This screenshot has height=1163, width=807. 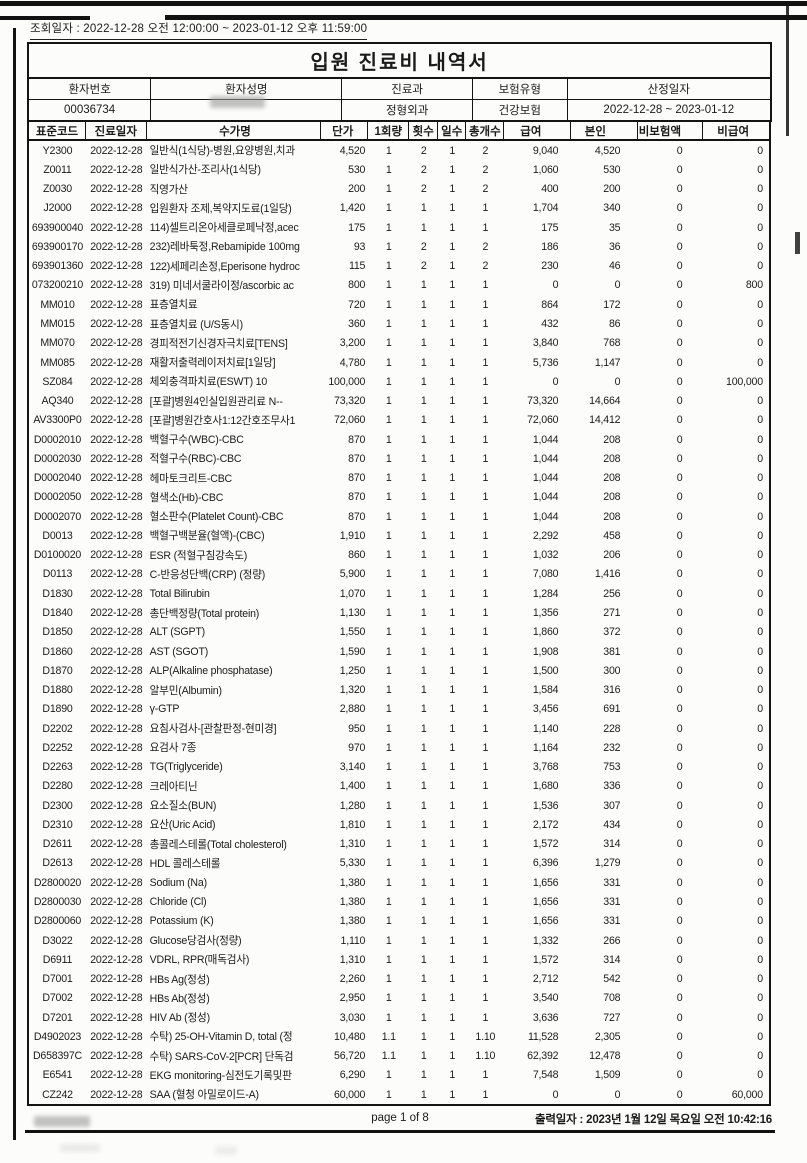 I want to click on table-cell: 336, so click(x=612, y=786).